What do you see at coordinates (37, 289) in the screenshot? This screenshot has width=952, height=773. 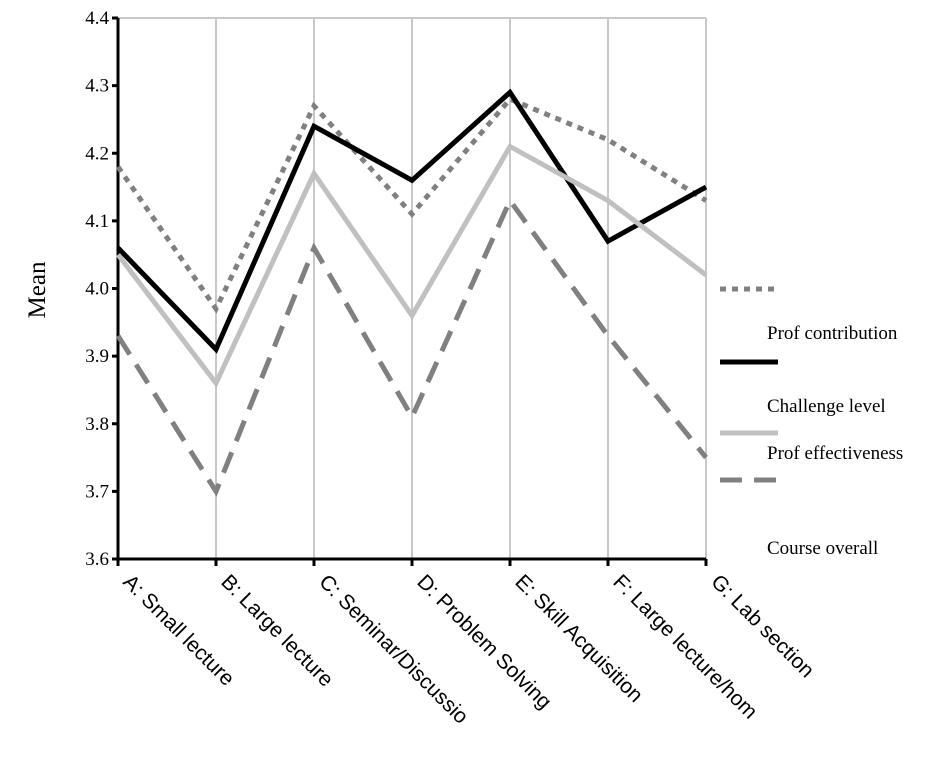 I see `y-axis-label: Mean` at bounding box center [37, 289].